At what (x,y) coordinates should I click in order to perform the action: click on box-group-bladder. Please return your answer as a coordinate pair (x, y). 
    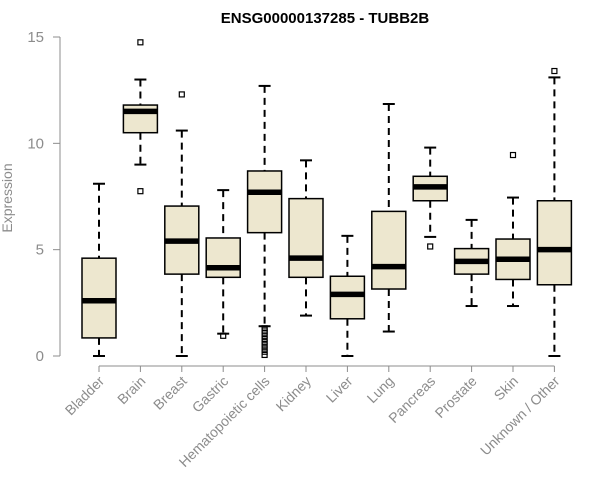
    Looking at the image, I should click on (99, 269).